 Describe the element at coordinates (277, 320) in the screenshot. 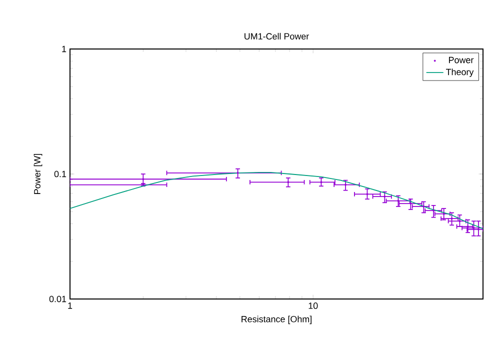

I see `x-axis-title: Resistance [Ohm]` at that location.